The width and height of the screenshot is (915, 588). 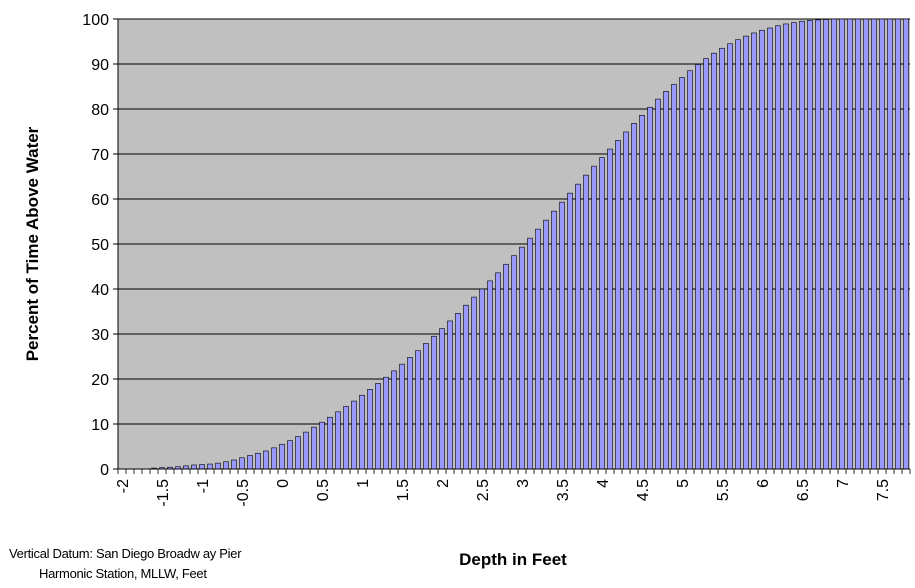 What do you see at coordinates (563, 490) in the screenshot?
I see `x-tick-label: 3.5` at bounding box center [563, 490].